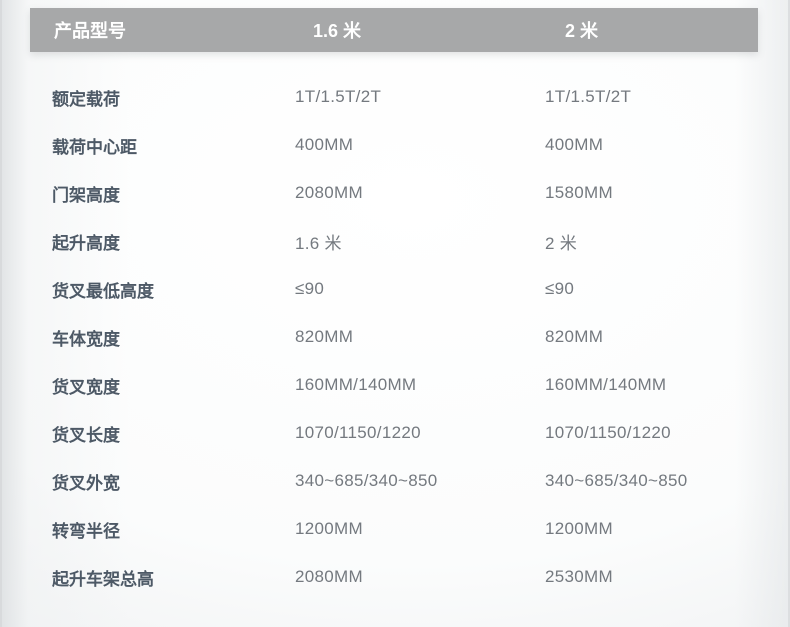 This screenshot has height=627, width=790. I want to click on spec-value-2m: 1580MM, so click(579, 192).